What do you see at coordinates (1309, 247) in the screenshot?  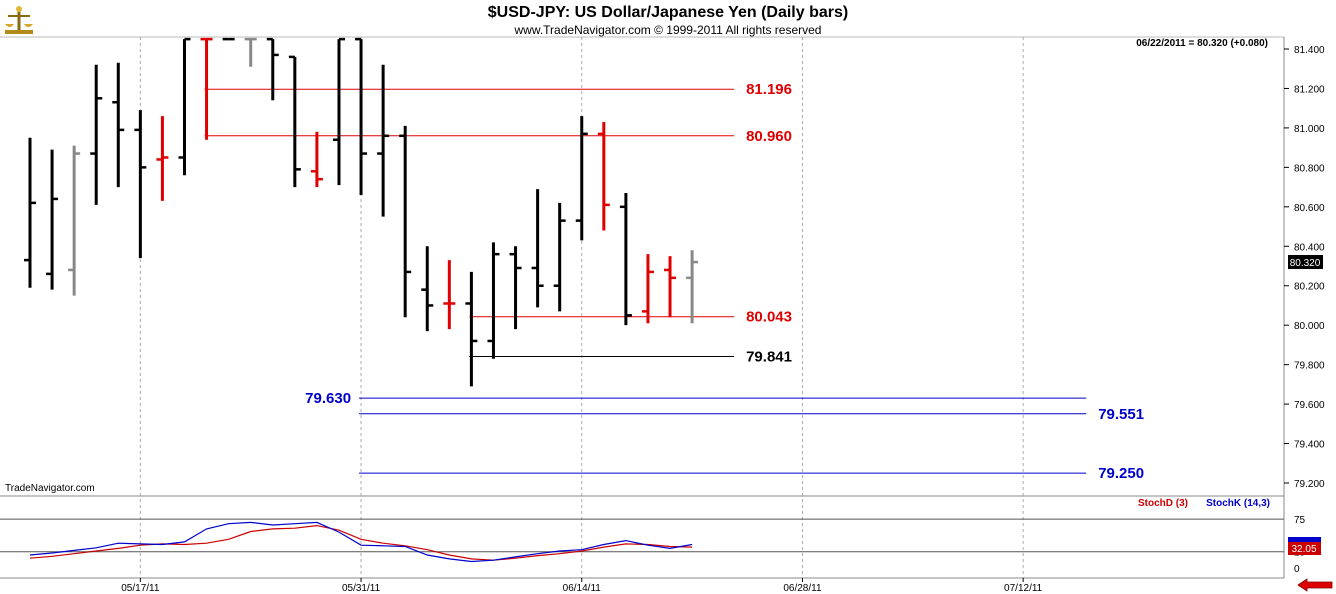 I see `price-tick-label: 80.400` at bounding box center [1309, 247].